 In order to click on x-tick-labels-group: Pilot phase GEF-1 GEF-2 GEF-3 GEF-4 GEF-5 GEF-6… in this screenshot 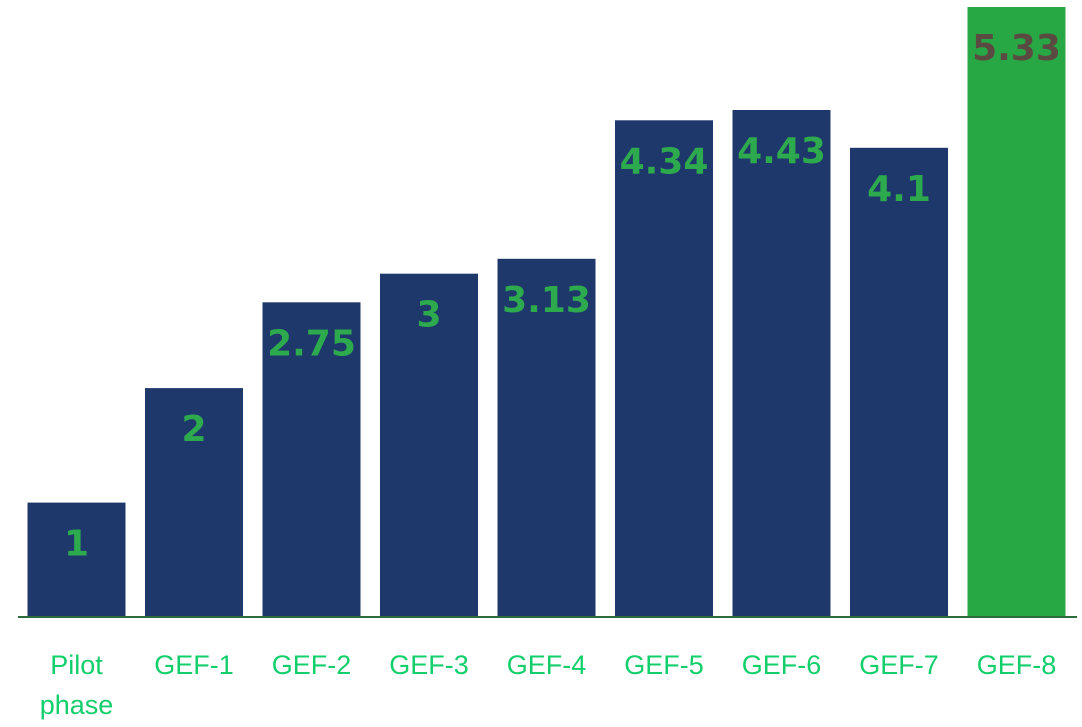, I will do `click(548, 685)`.